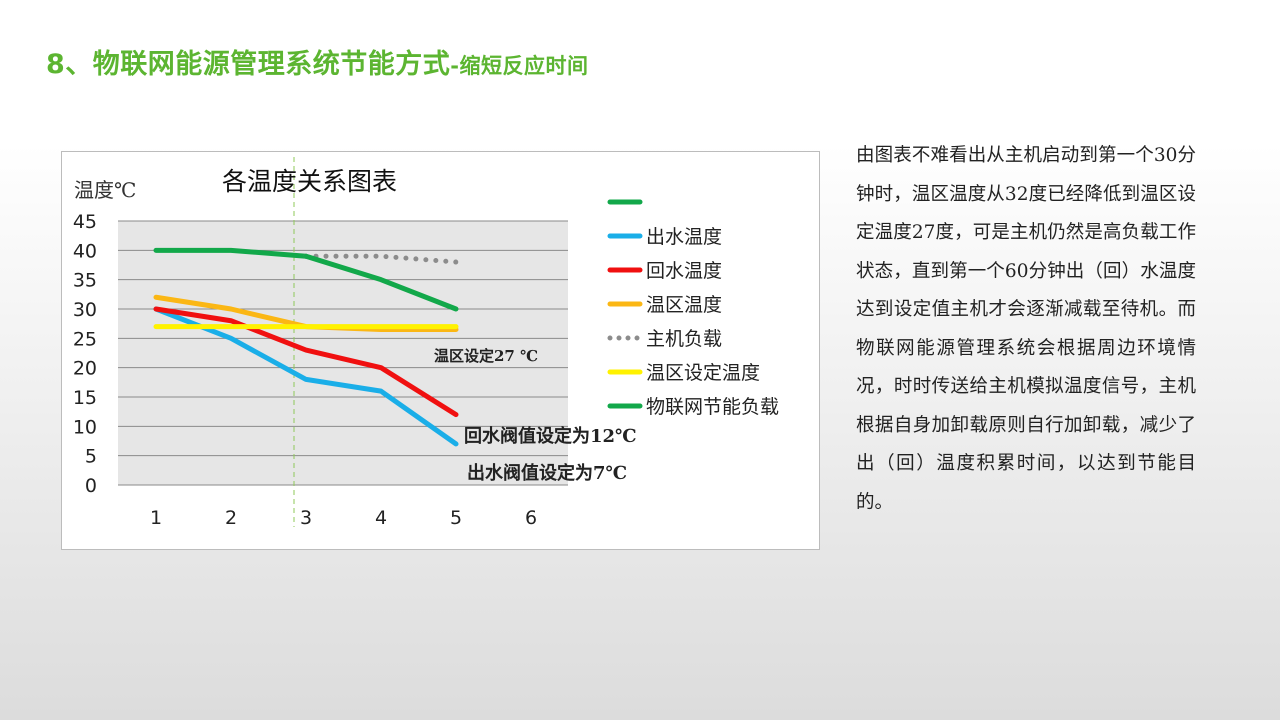 Image resolution: width=1280 pixels, height=720 pixels. Describe the element at coordinates (684, 339) in the screenshot. I see `legend-label: 主机负载` at that location.